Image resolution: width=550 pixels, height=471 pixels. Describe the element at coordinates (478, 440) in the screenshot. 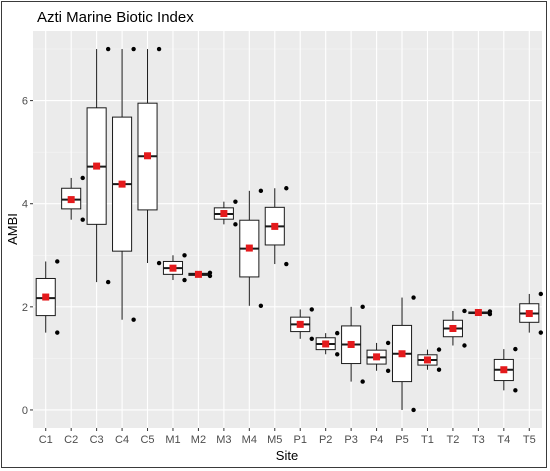

I see `x-tick-label: T3` at that location.